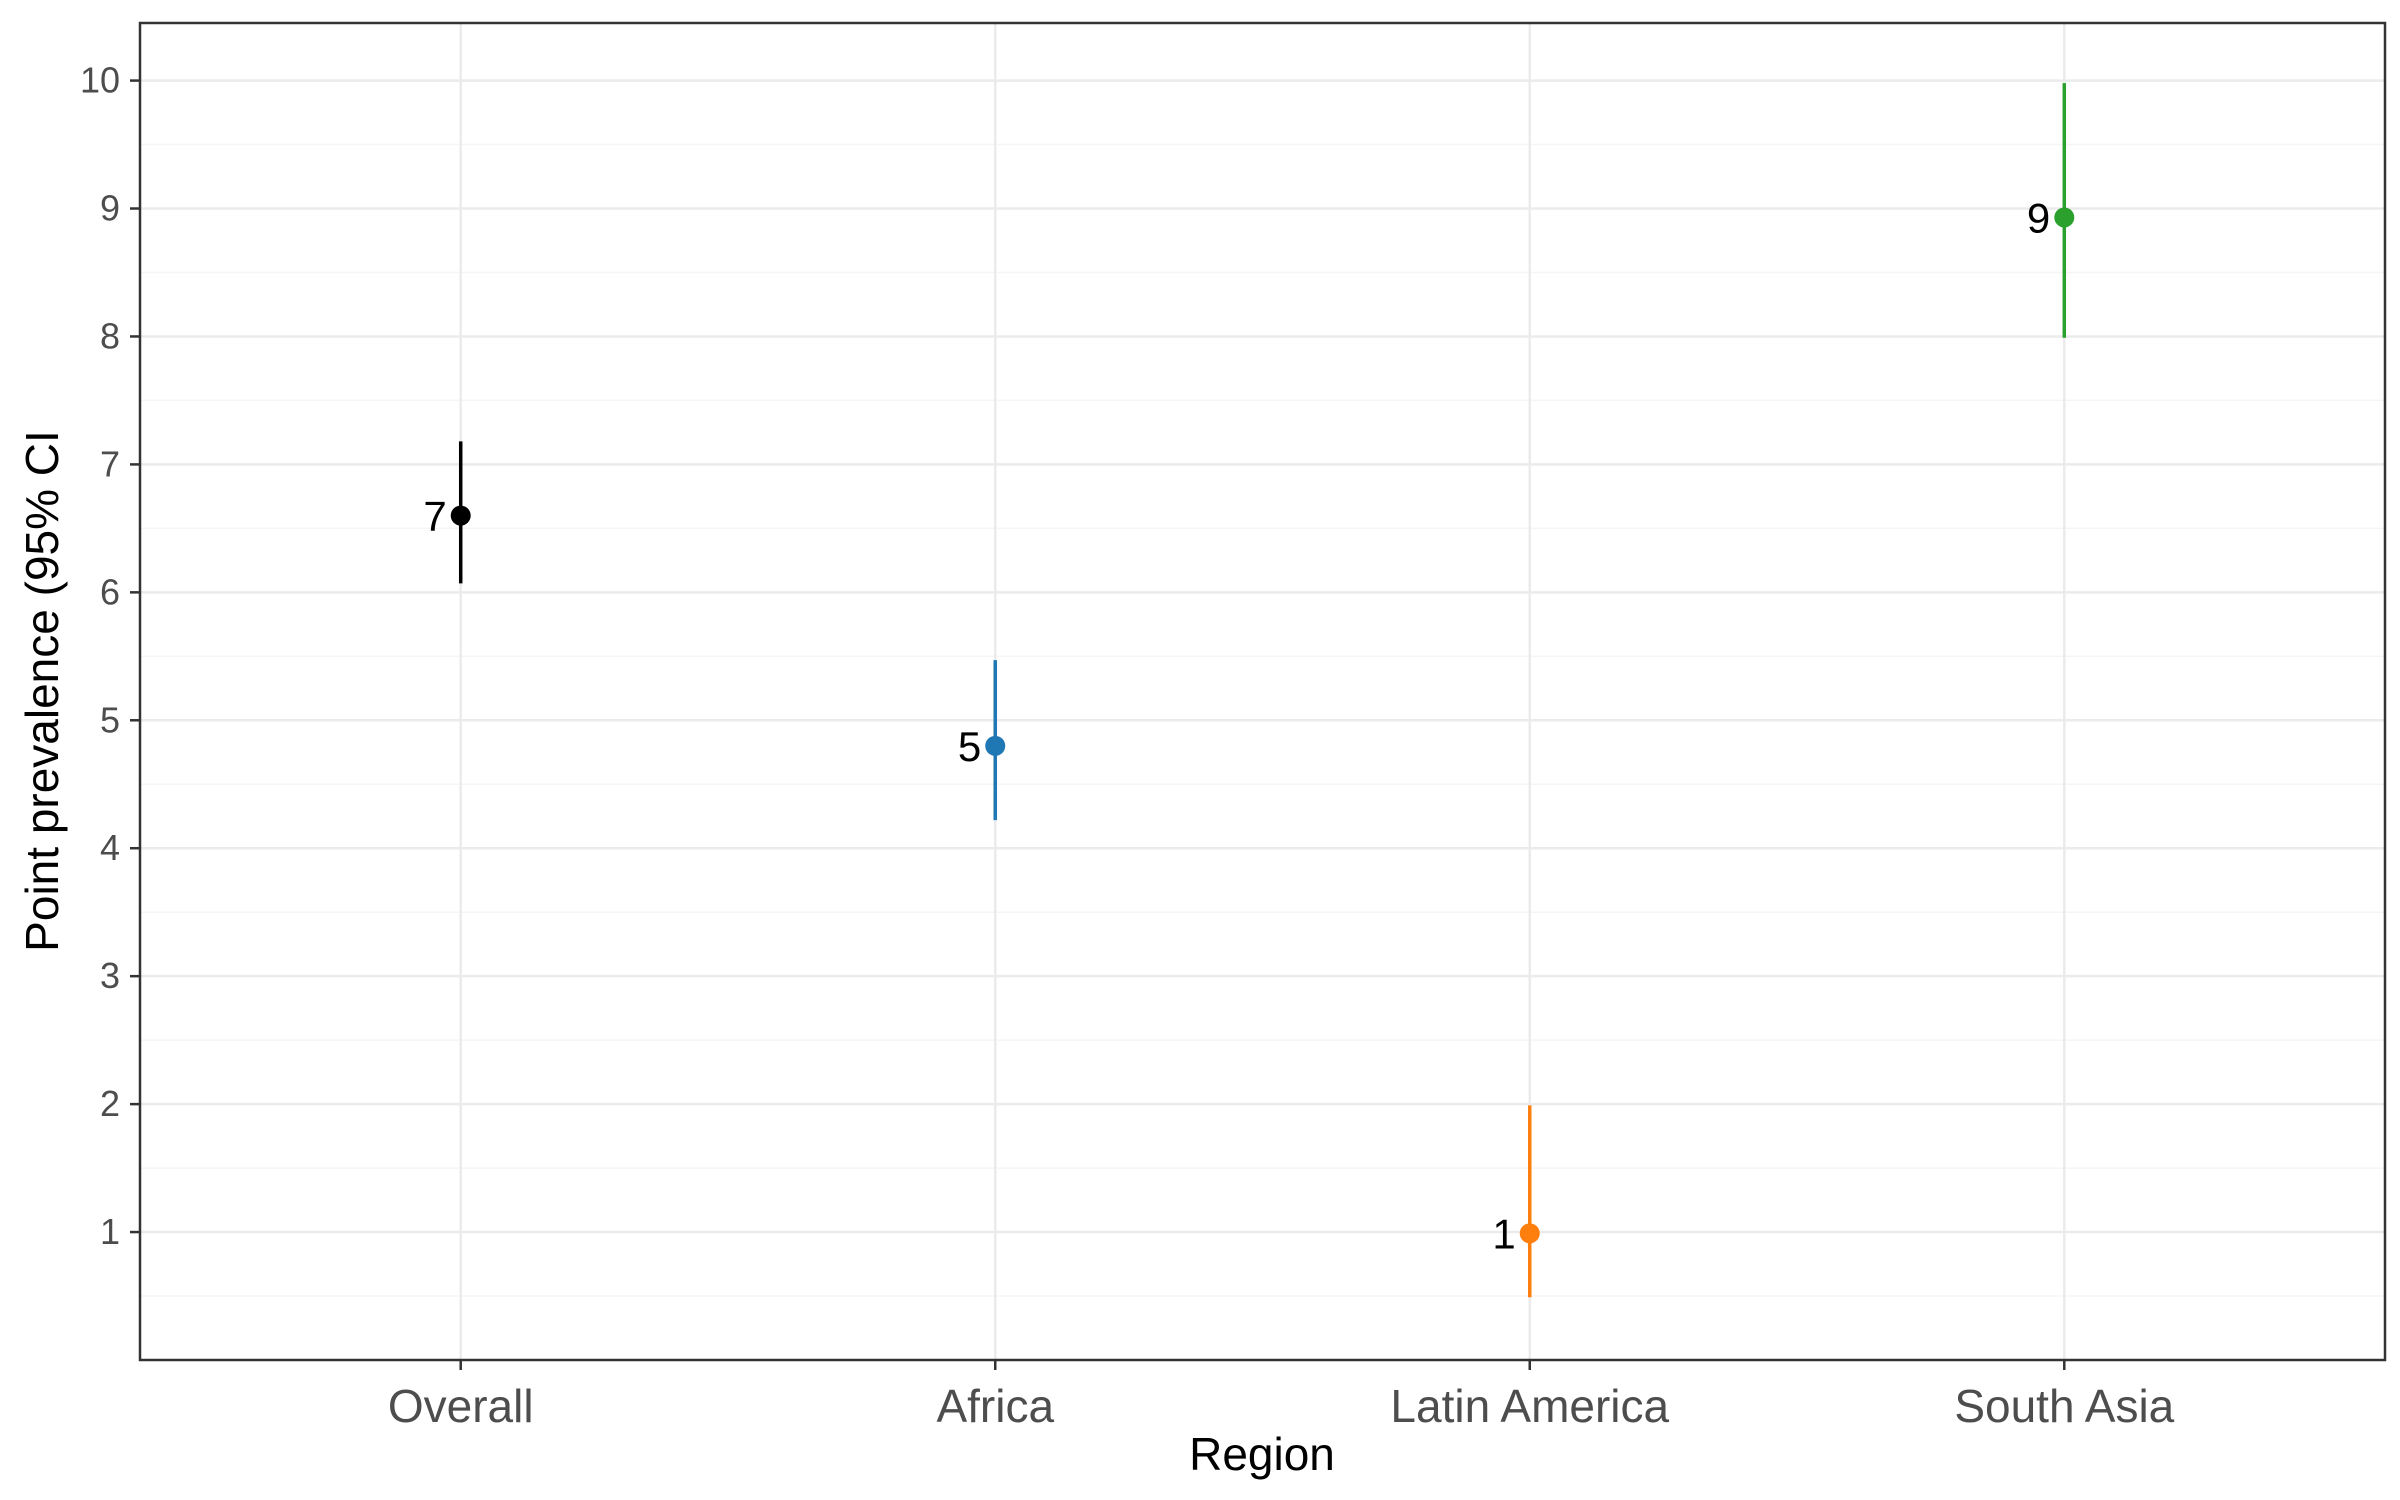  I want to click on y-axis-title: Point prevalence (95% CI, so click(42, 691).